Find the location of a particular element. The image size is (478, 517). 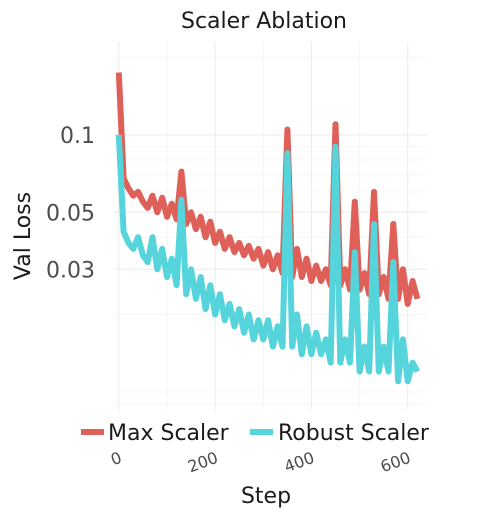

chart-title: Scaler Ablation is located at coordinates (264, 21).